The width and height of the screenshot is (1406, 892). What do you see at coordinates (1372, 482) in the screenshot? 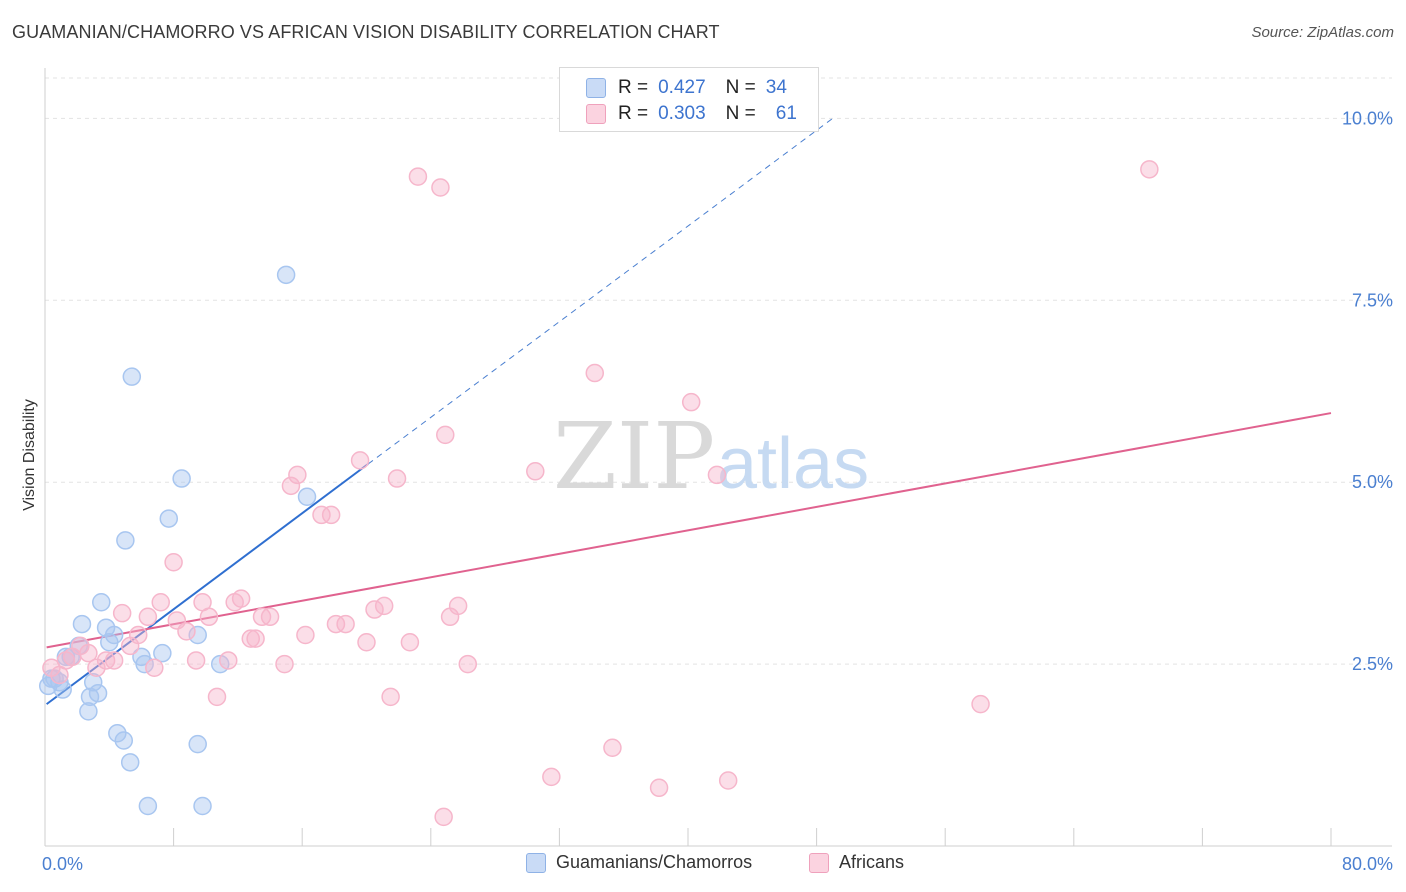
I see `y-tick-label: 5.0%` at bounding box center [1372, 482].